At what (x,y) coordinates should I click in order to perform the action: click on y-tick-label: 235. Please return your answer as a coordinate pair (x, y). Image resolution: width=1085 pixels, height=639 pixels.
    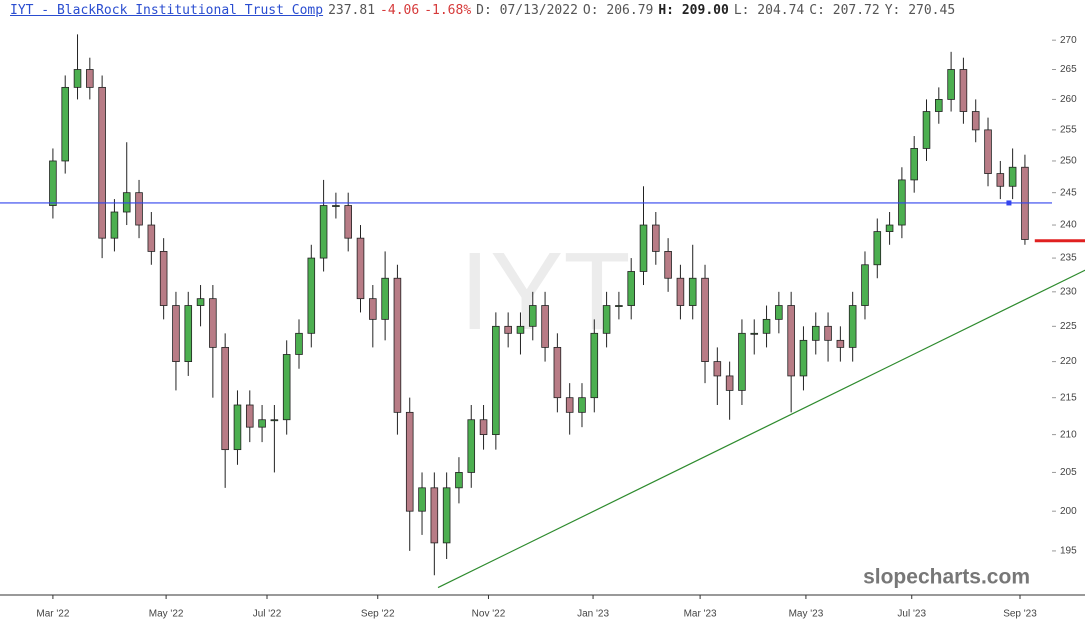
    Looking at the image, I should click on (1068, 258).